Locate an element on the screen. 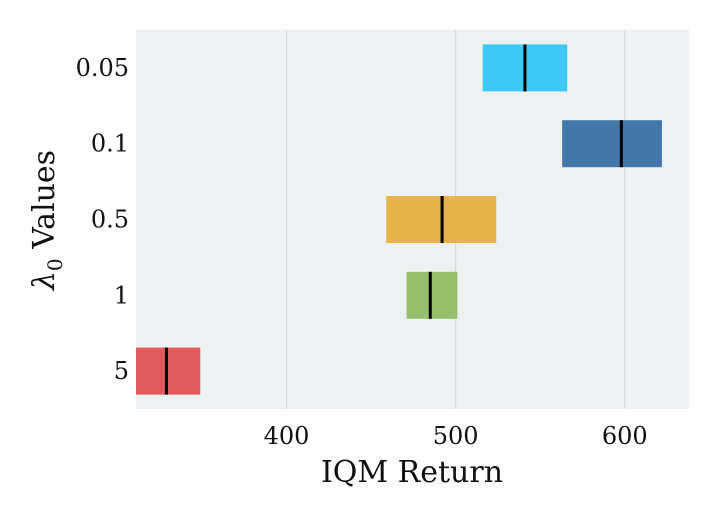 The height and width of the screenshot is (520, 720). y-tick-labels: 0.05 0.1 0.5 1 5 is located at coordinates (102, 219).